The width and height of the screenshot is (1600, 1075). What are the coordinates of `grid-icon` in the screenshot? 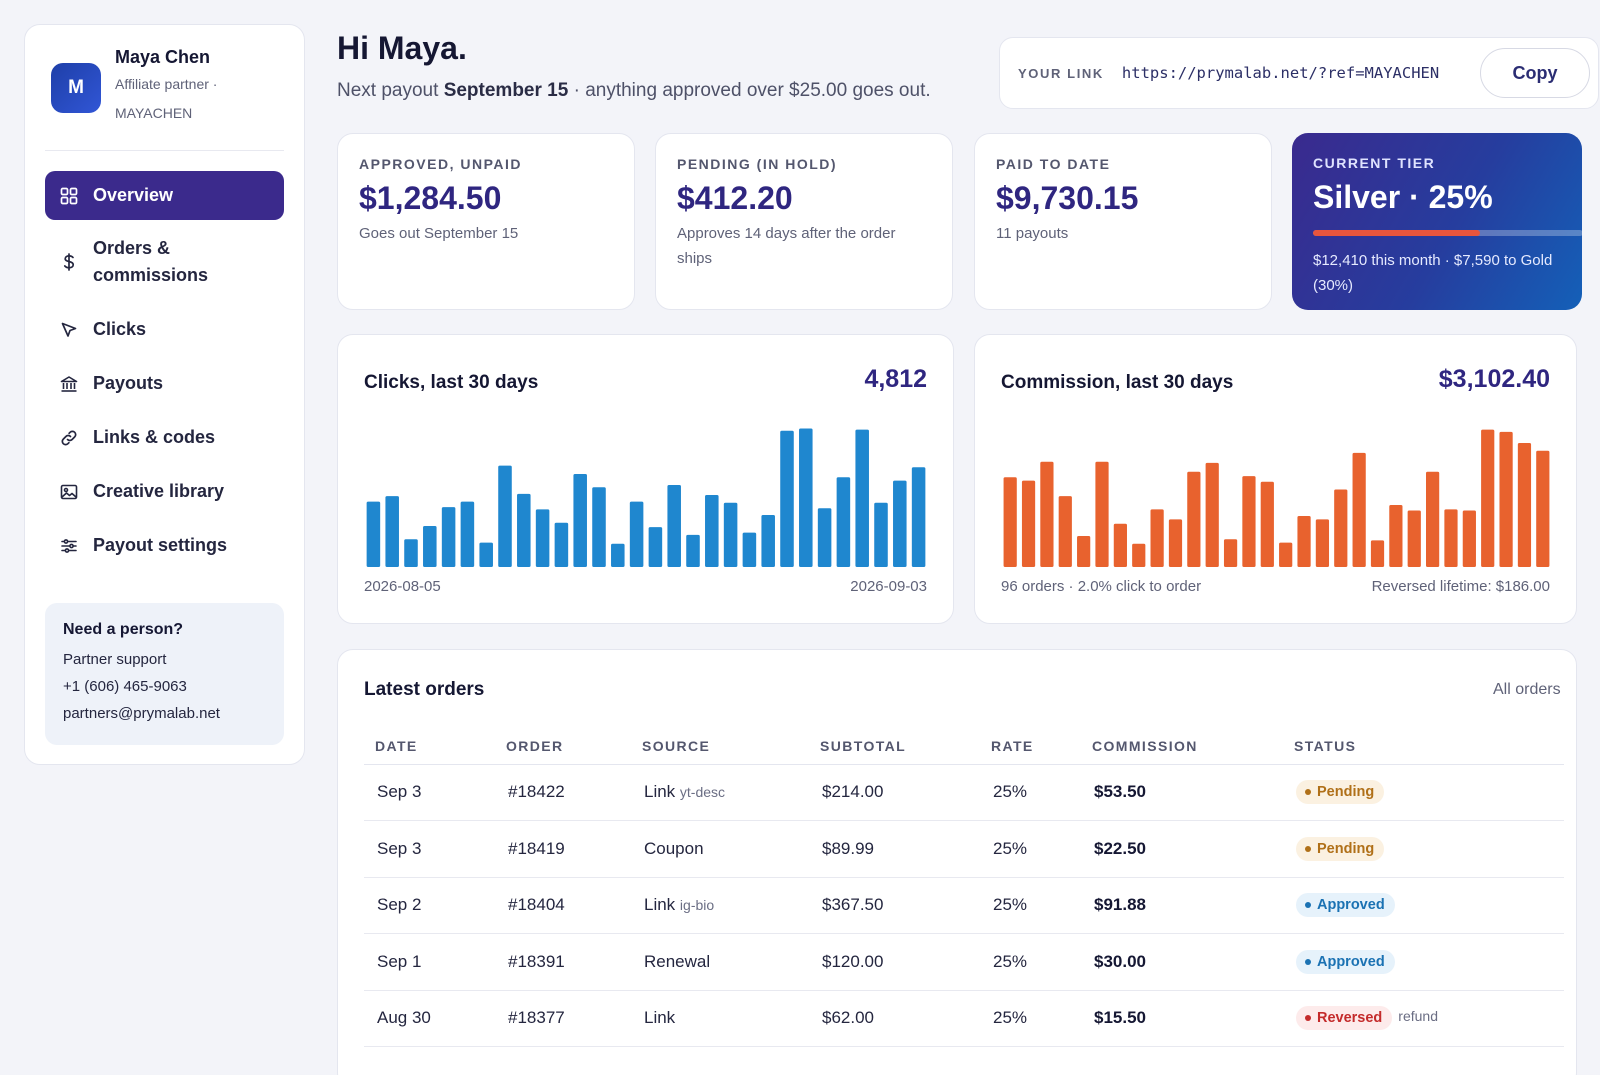 It's located at (69, 196).